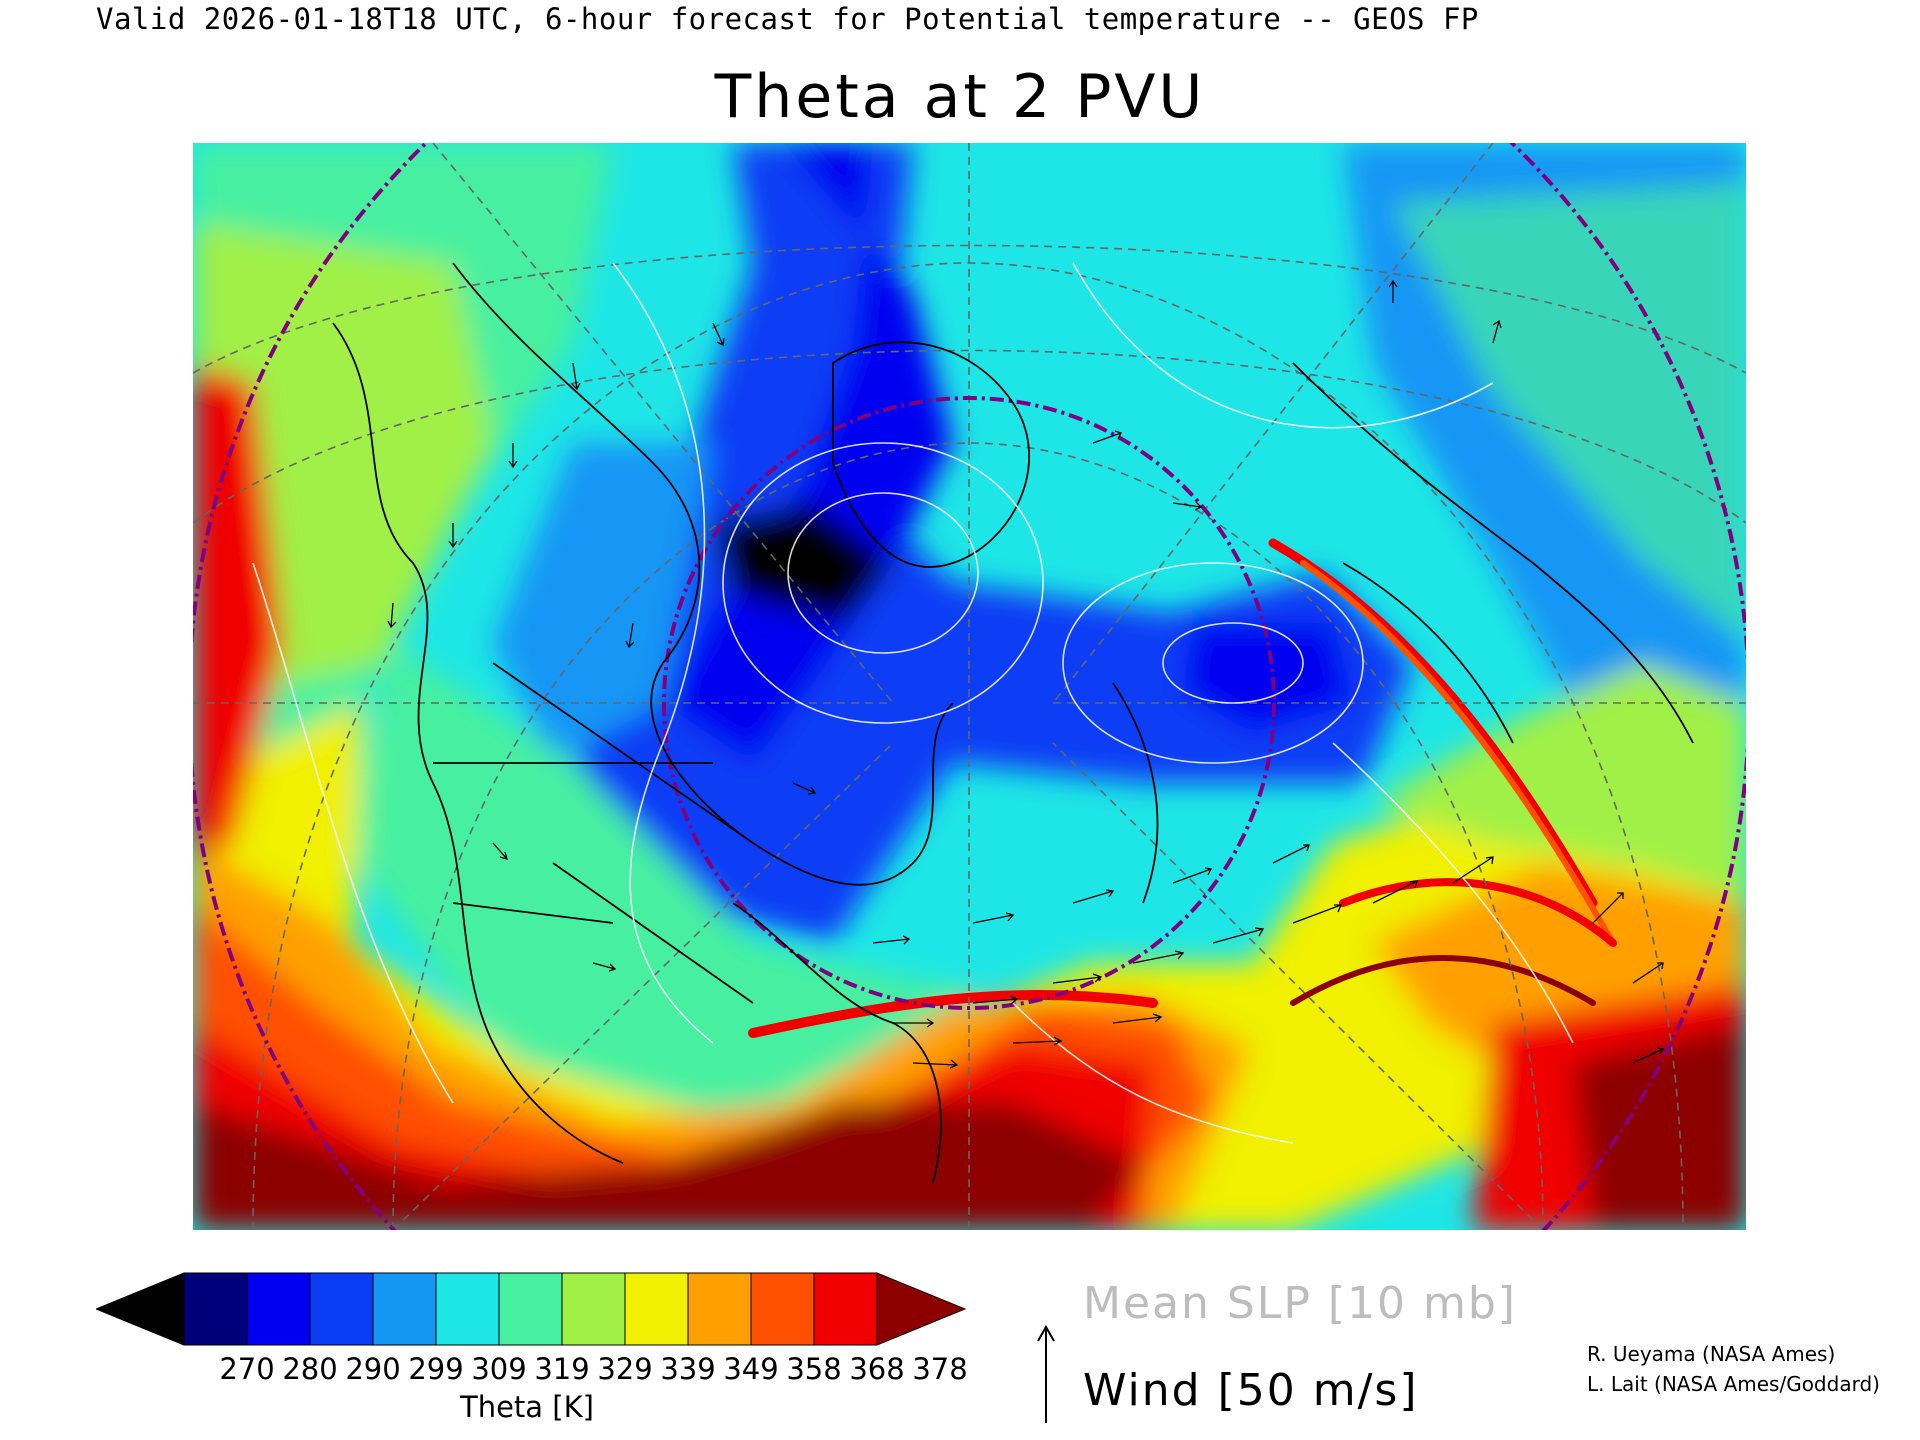 This screenshot has width=1920, height=1440. Describe the element at coordinates (436, 1369) in the screenshot. I see `colorbar-tick-label: 299` at that location.